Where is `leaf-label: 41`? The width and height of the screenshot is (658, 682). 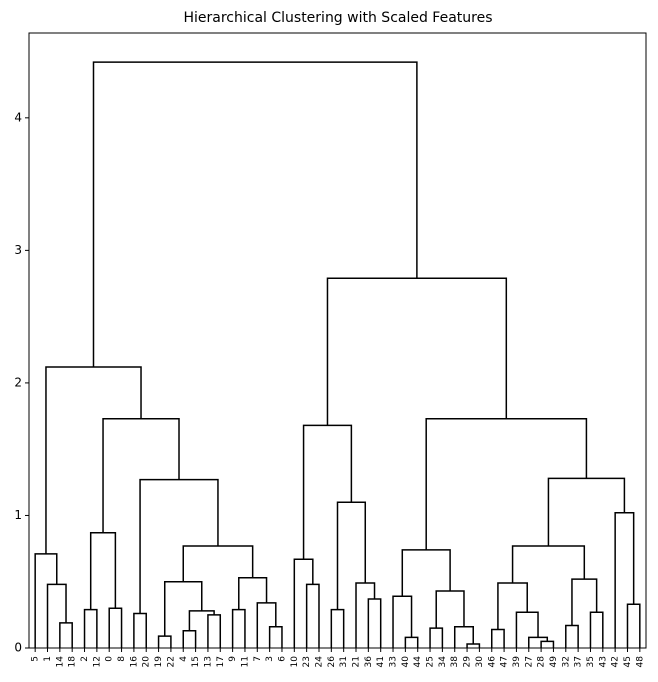 leaf-label: 41 is located at coordinates (381, 661).